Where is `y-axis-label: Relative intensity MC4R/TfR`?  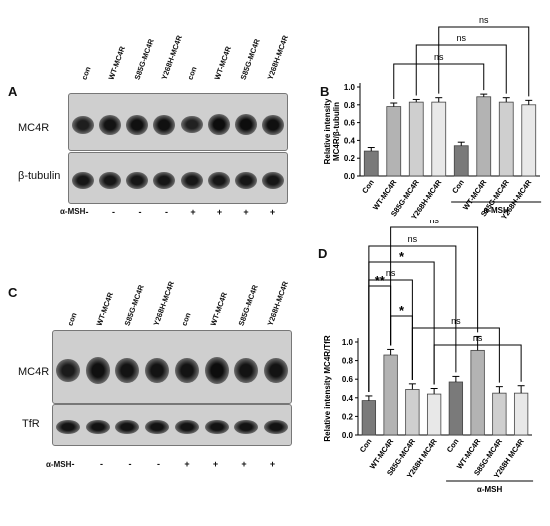 y-axis-label: Relative intensity MC4R/TfR is located at coordinates (327, 388).